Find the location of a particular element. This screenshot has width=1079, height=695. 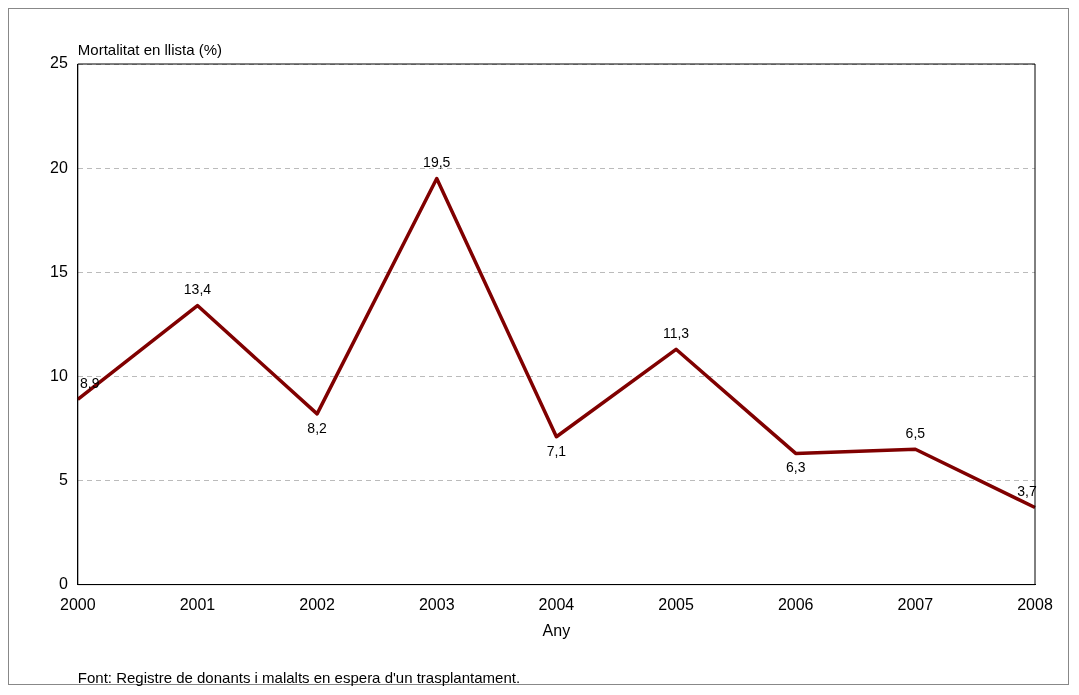

data-label: 6,3 is located at coordinates (795, 467).